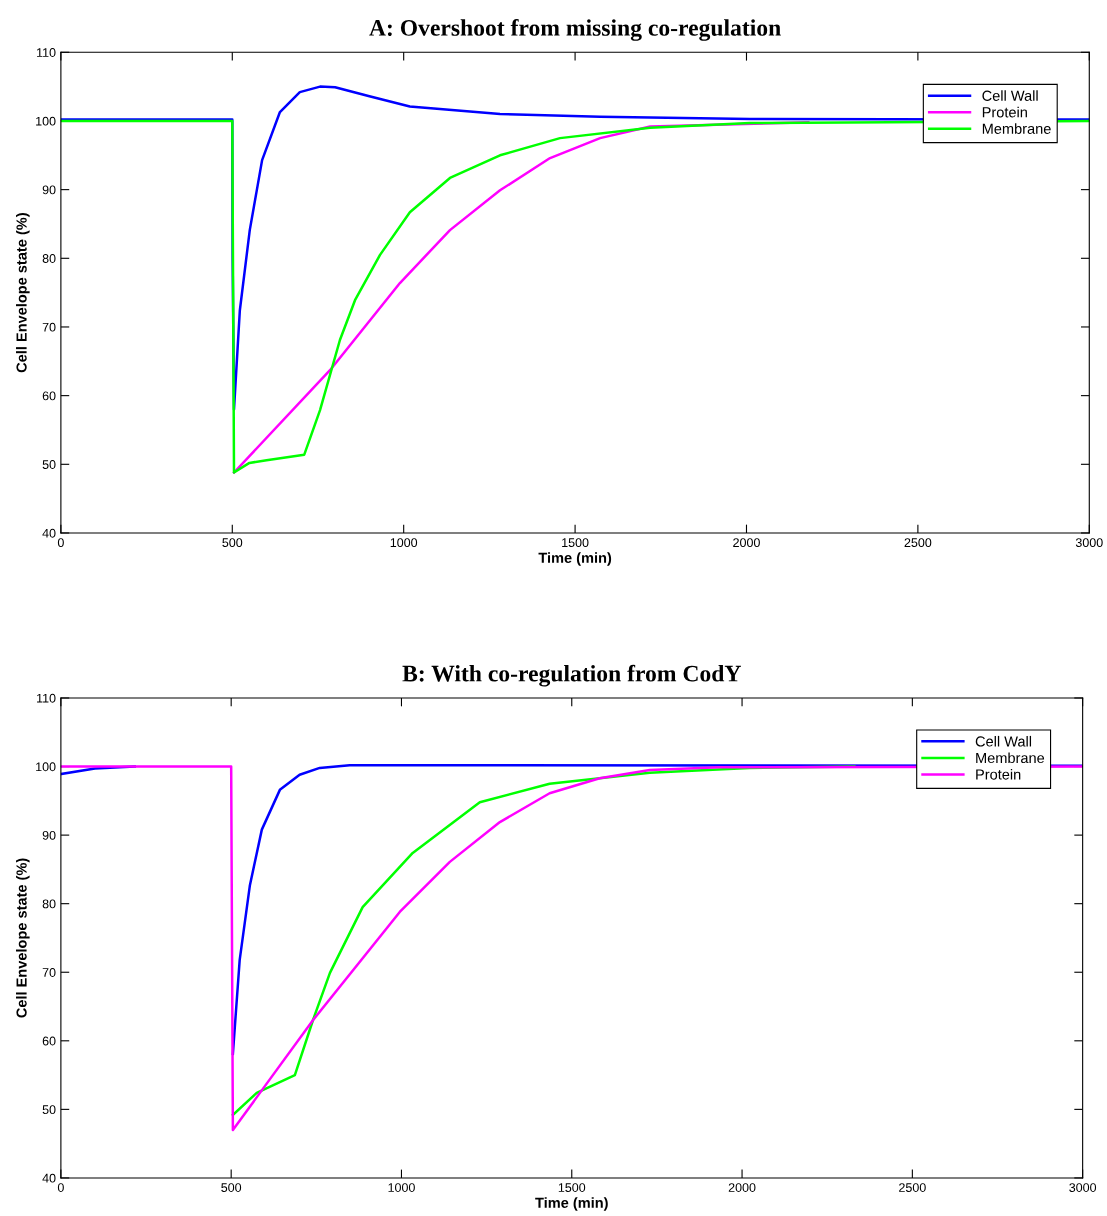 The height and width of the screenshot is (1216, 1107). What do you see at coordinates (571, 675) in the screenshot?
I see `chart-title: B: With co-regulation from CodY` at bounding box center [571, 675].